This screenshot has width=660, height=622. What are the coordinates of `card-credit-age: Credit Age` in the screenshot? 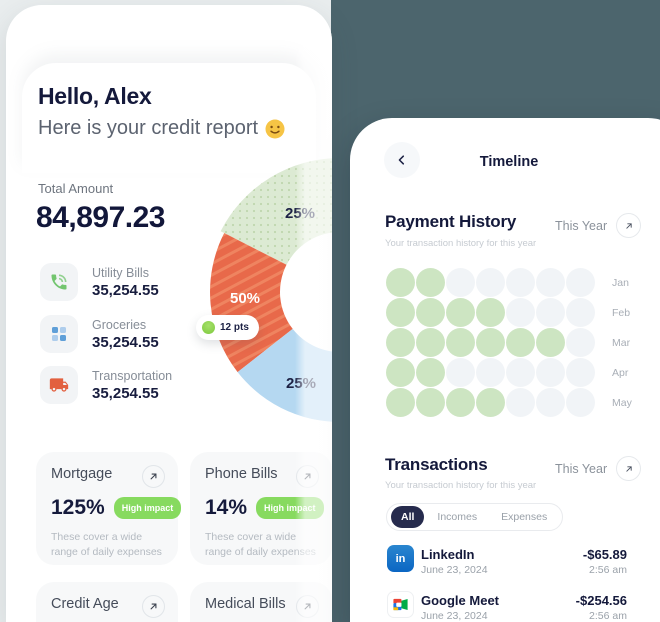 It's located at (107, 602).